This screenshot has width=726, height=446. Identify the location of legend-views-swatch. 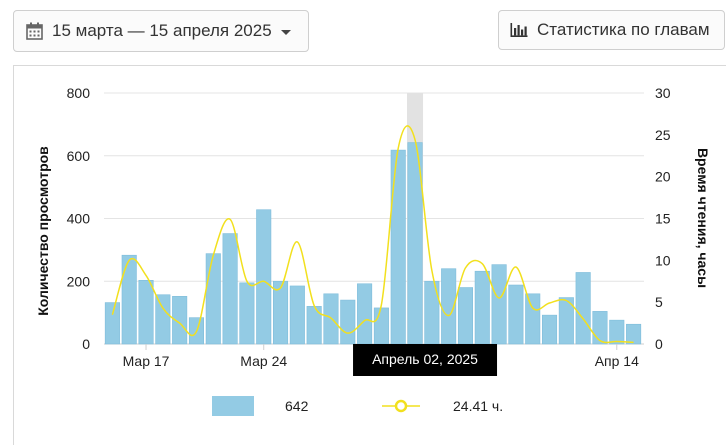
(233, 406).